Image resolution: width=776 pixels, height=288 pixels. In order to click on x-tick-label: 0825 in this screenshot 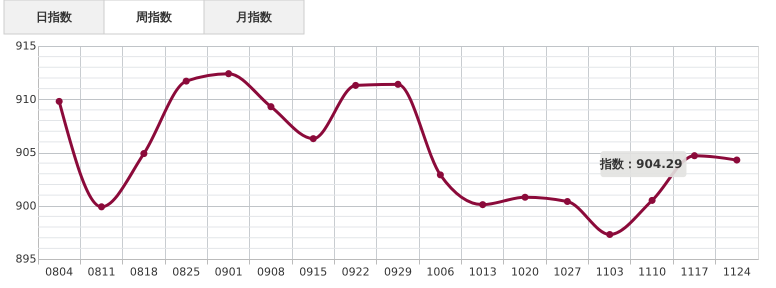, I will do `click(186, 272)`.